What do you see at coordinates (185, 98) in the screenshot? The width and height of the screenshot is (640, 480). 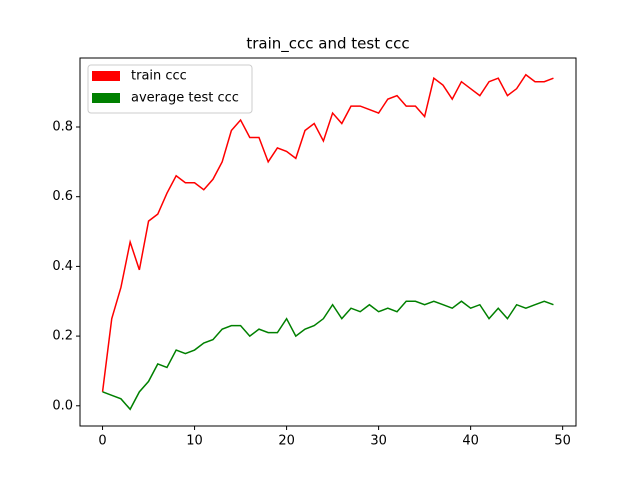 I see `legend-label: average test ccc` at bounding box center [185, 98].